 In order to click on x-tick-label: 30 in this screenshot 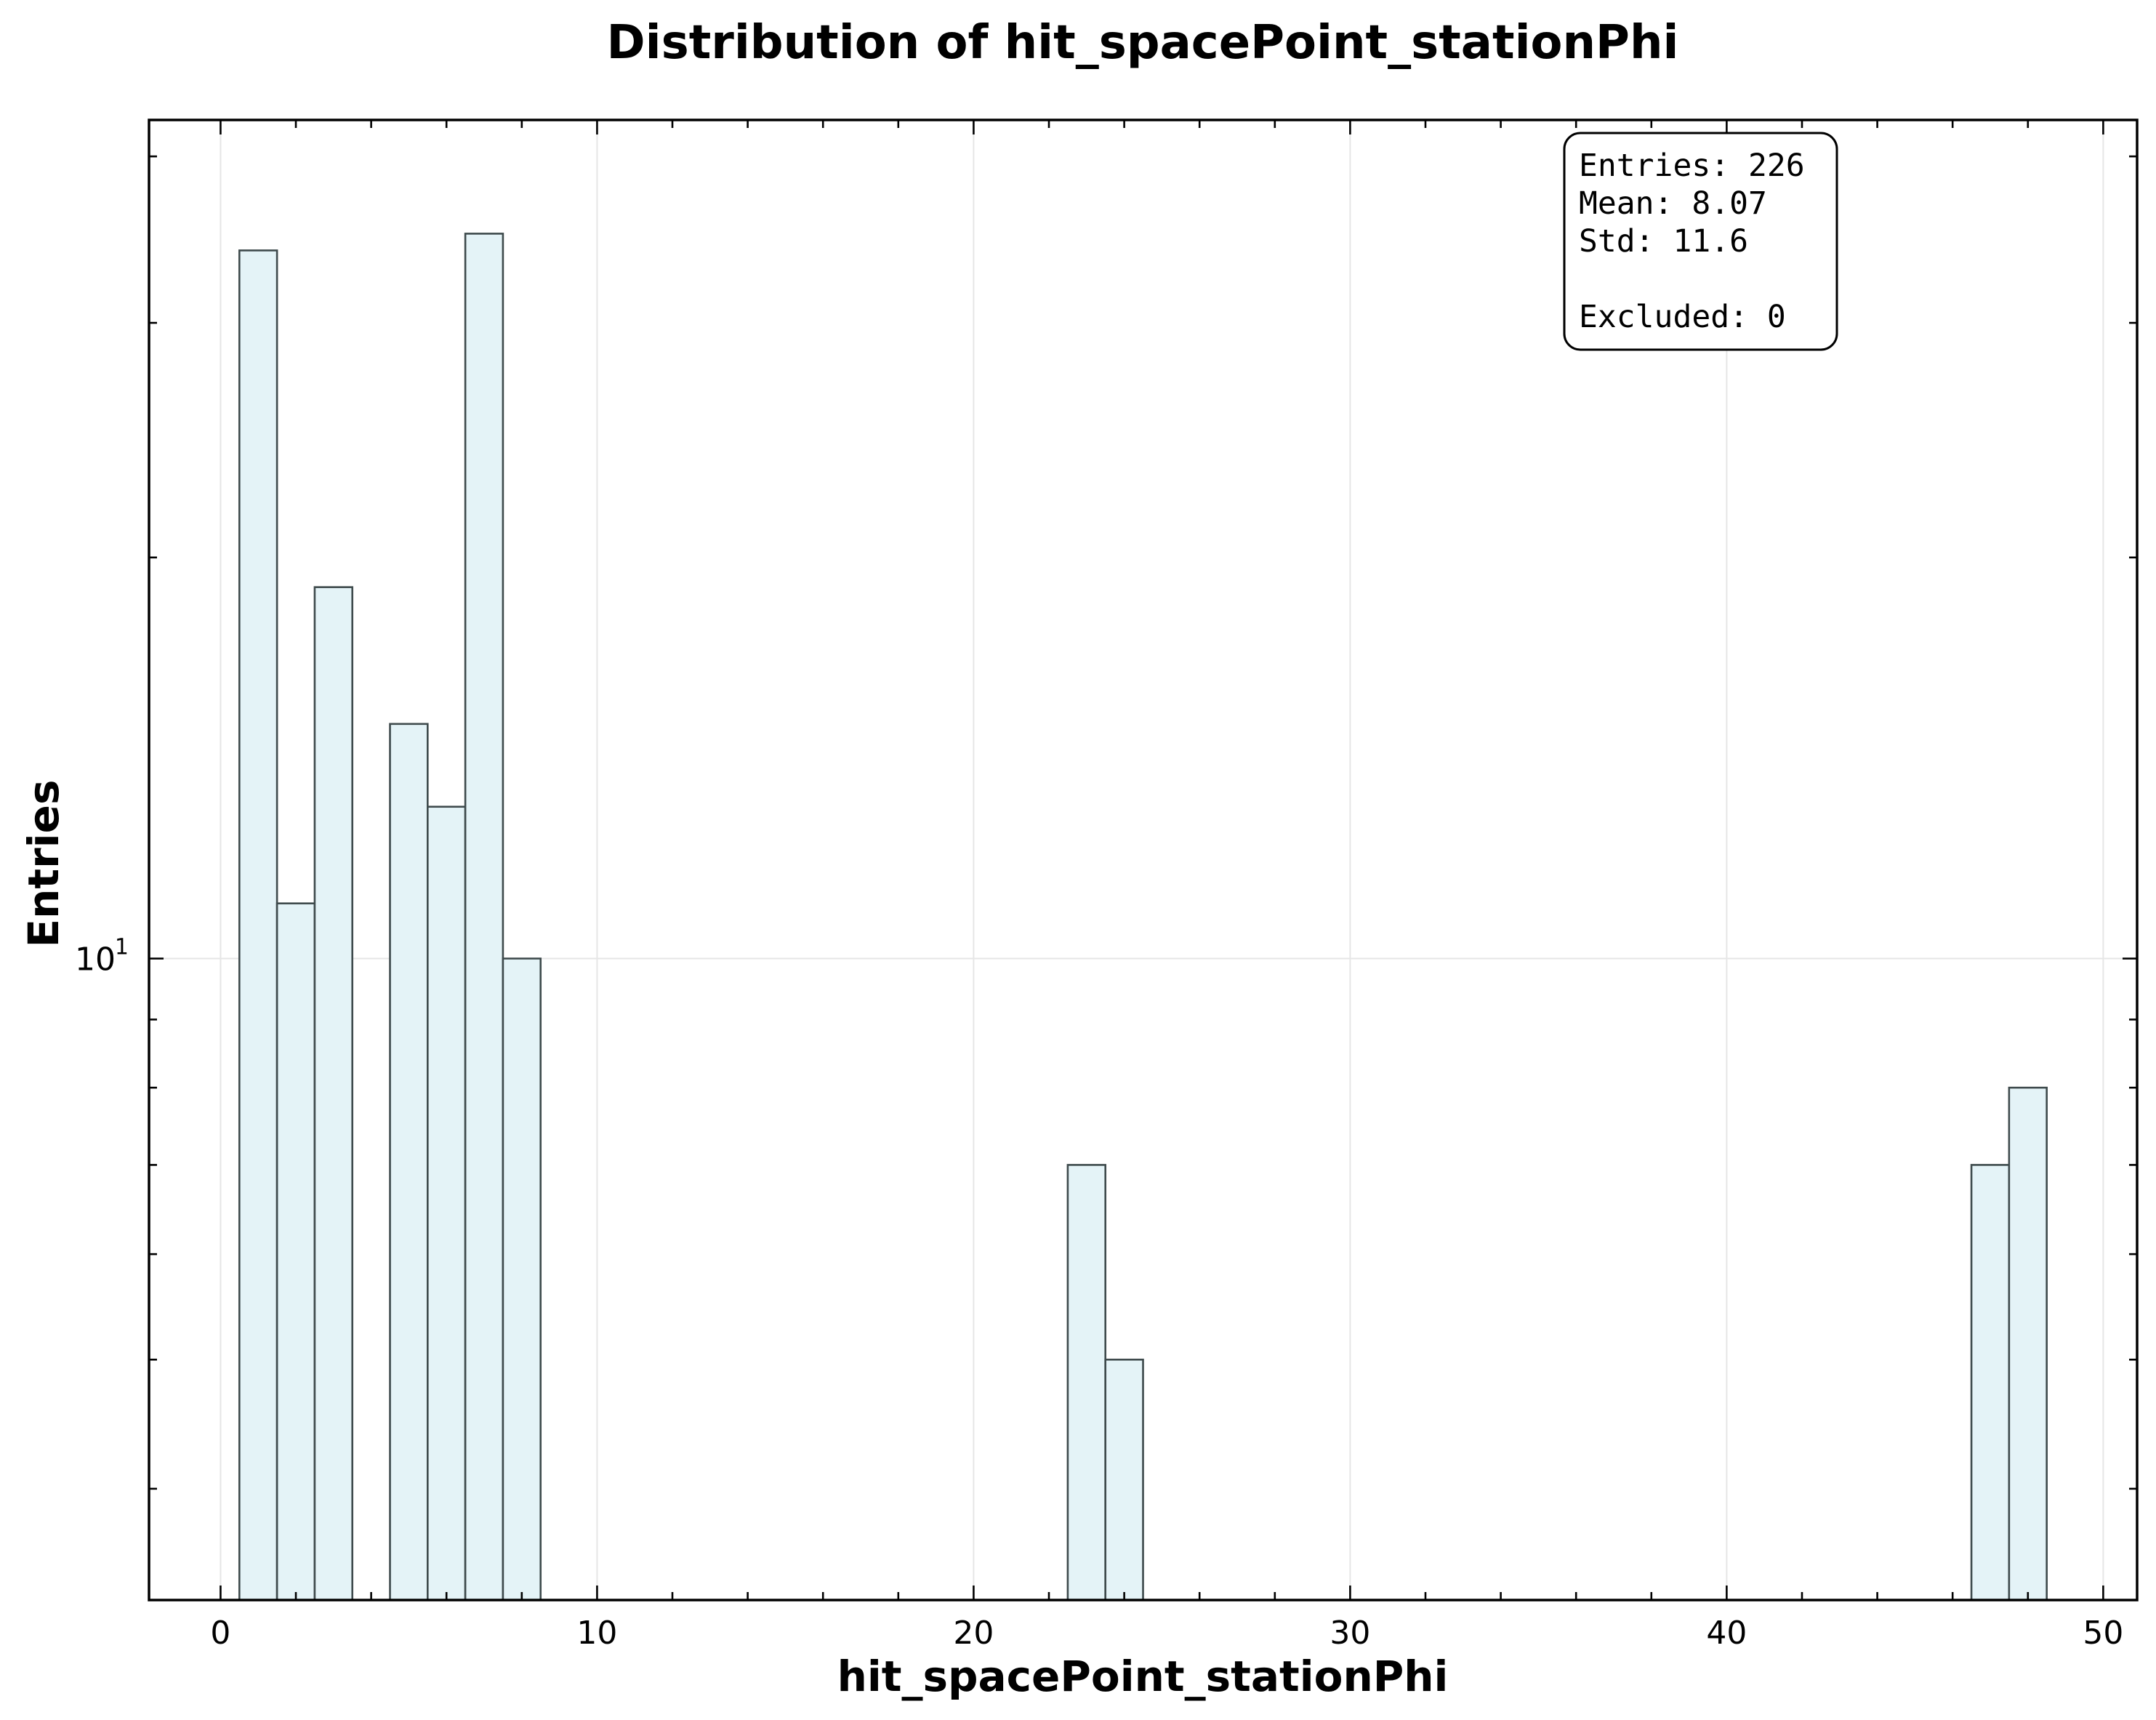, I will do `click(1350, 1633)`.